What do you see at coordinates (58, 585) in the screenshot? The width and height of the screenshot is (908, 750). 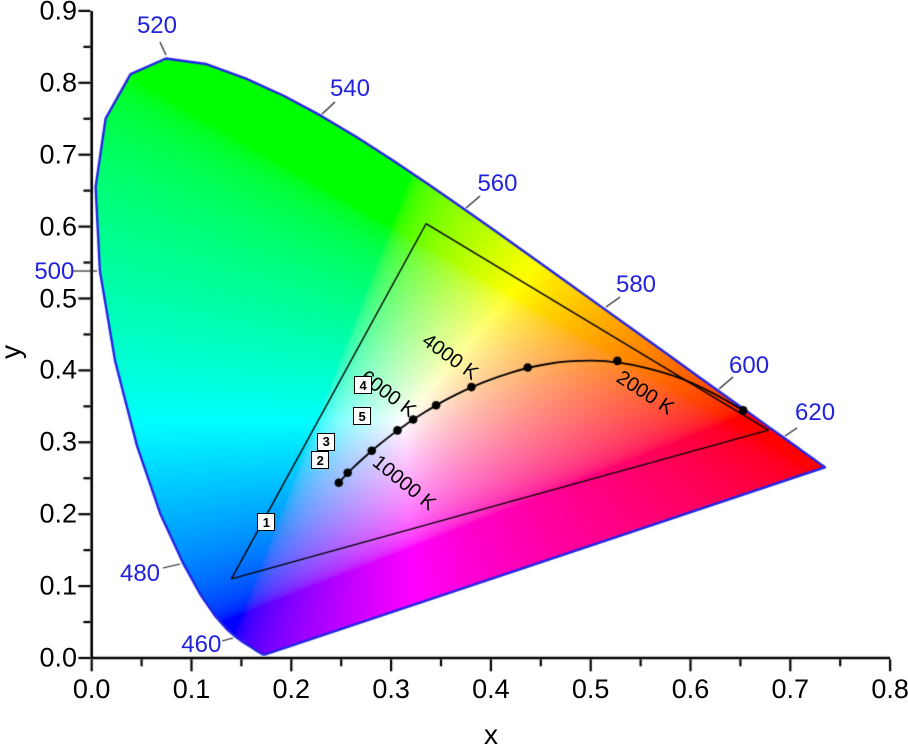 I see `y-tick-label: 0.1` at bounding box center [58, 585].